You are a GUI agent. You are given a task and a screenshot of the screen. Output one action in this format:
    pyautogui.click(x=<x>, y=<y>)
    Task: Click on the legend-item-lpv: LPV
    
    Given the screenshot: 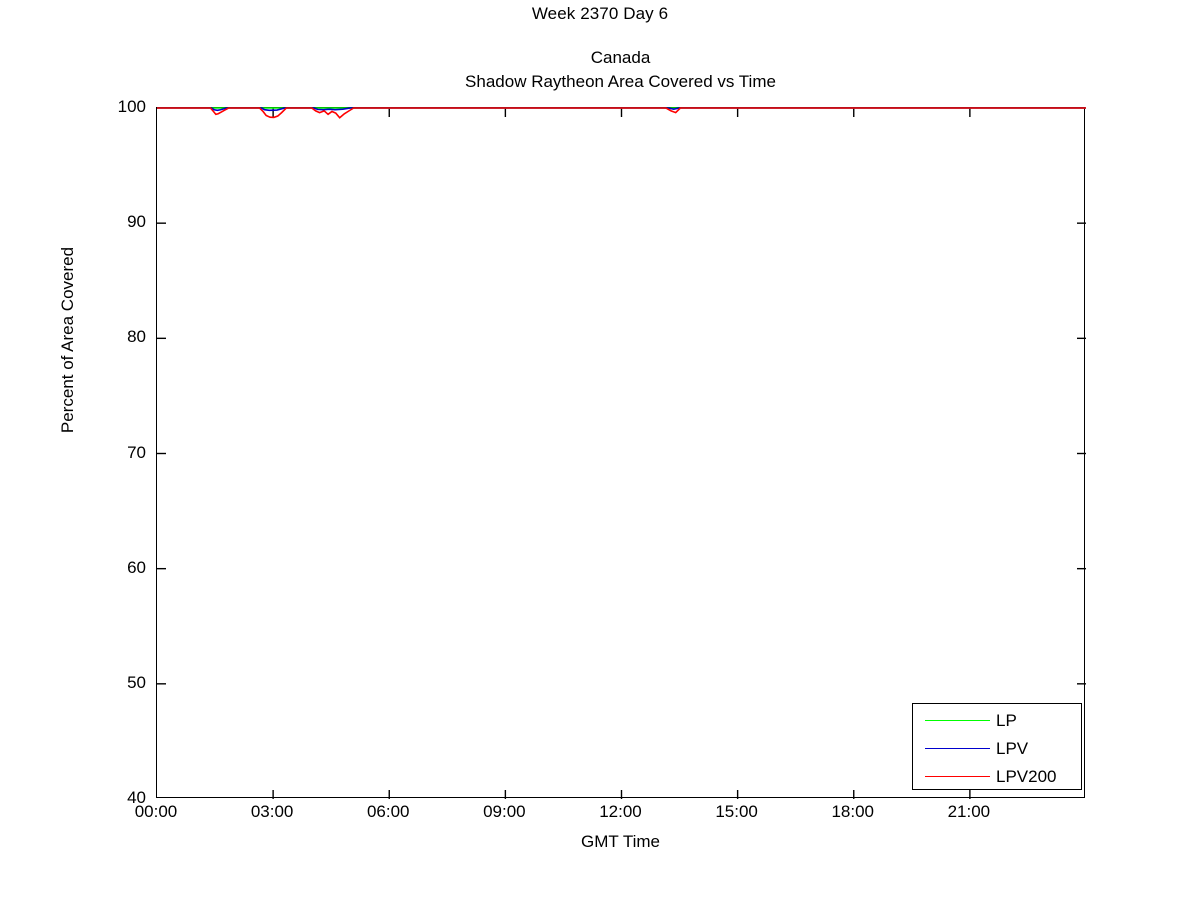 What is the action you would take?
    pyautogui.click(x=998, y=748)
    